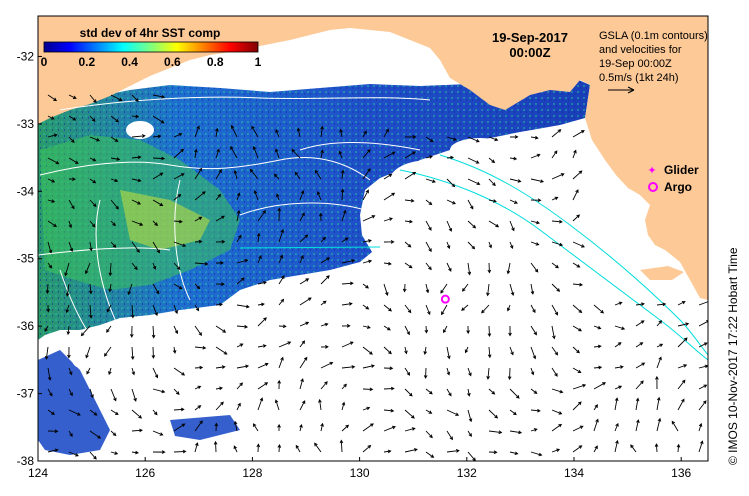  I want to click on map-time: 00:00Z, so click(529, 52).